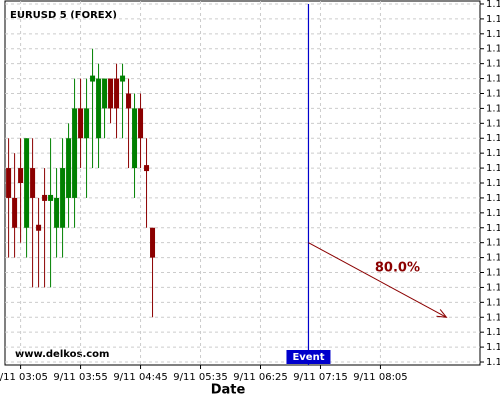 Image resolution: width=500 pixels, height=400 pixels. I want to click on x-tick-label: 9/11 05:35, so click(200, 377).